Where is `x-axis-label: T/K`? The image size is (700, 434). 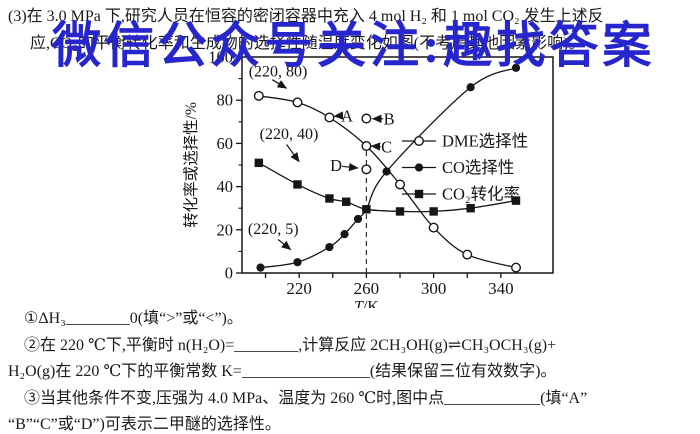
x-axis-label: T/K is located at coordinates (366, 304).